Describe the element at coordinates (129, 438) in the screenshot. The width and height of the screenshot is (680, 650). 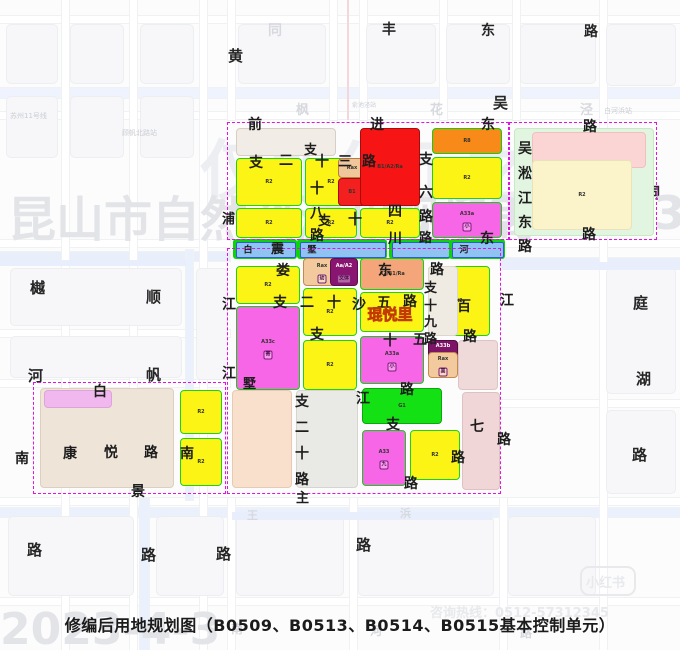
I see `unit-west` at that location.